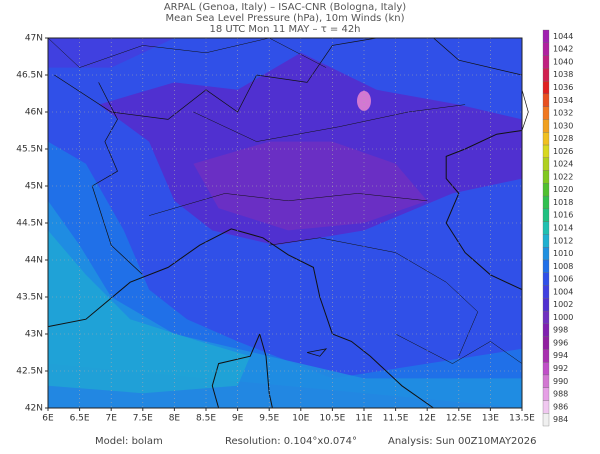  What do you see at coordinates (560, 419) in the screenshot?
I see `colorbar-label: 984` at bounding box center [560, 419].